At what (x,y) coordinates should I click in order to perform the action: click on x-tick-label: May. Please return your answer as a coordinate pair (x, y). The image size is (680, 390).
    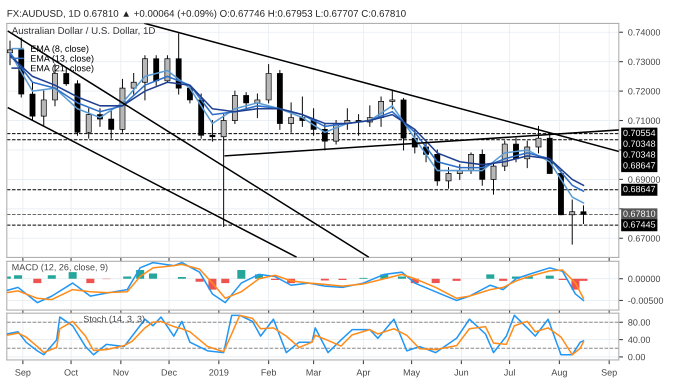
    Looking at the image, I should click on (412, 373).